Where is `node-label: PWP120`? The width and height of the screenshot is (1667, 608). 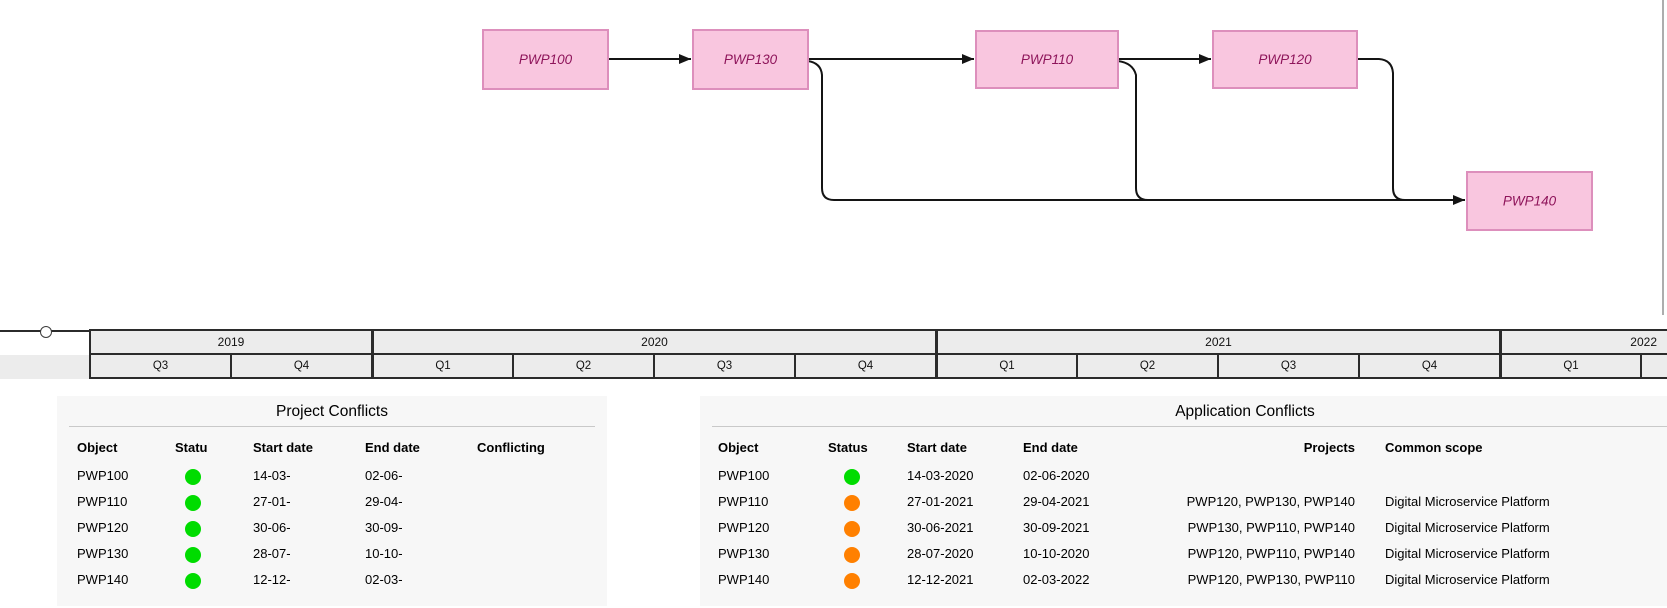
node-label: PWP120 is located at coordinates (1285, 59).